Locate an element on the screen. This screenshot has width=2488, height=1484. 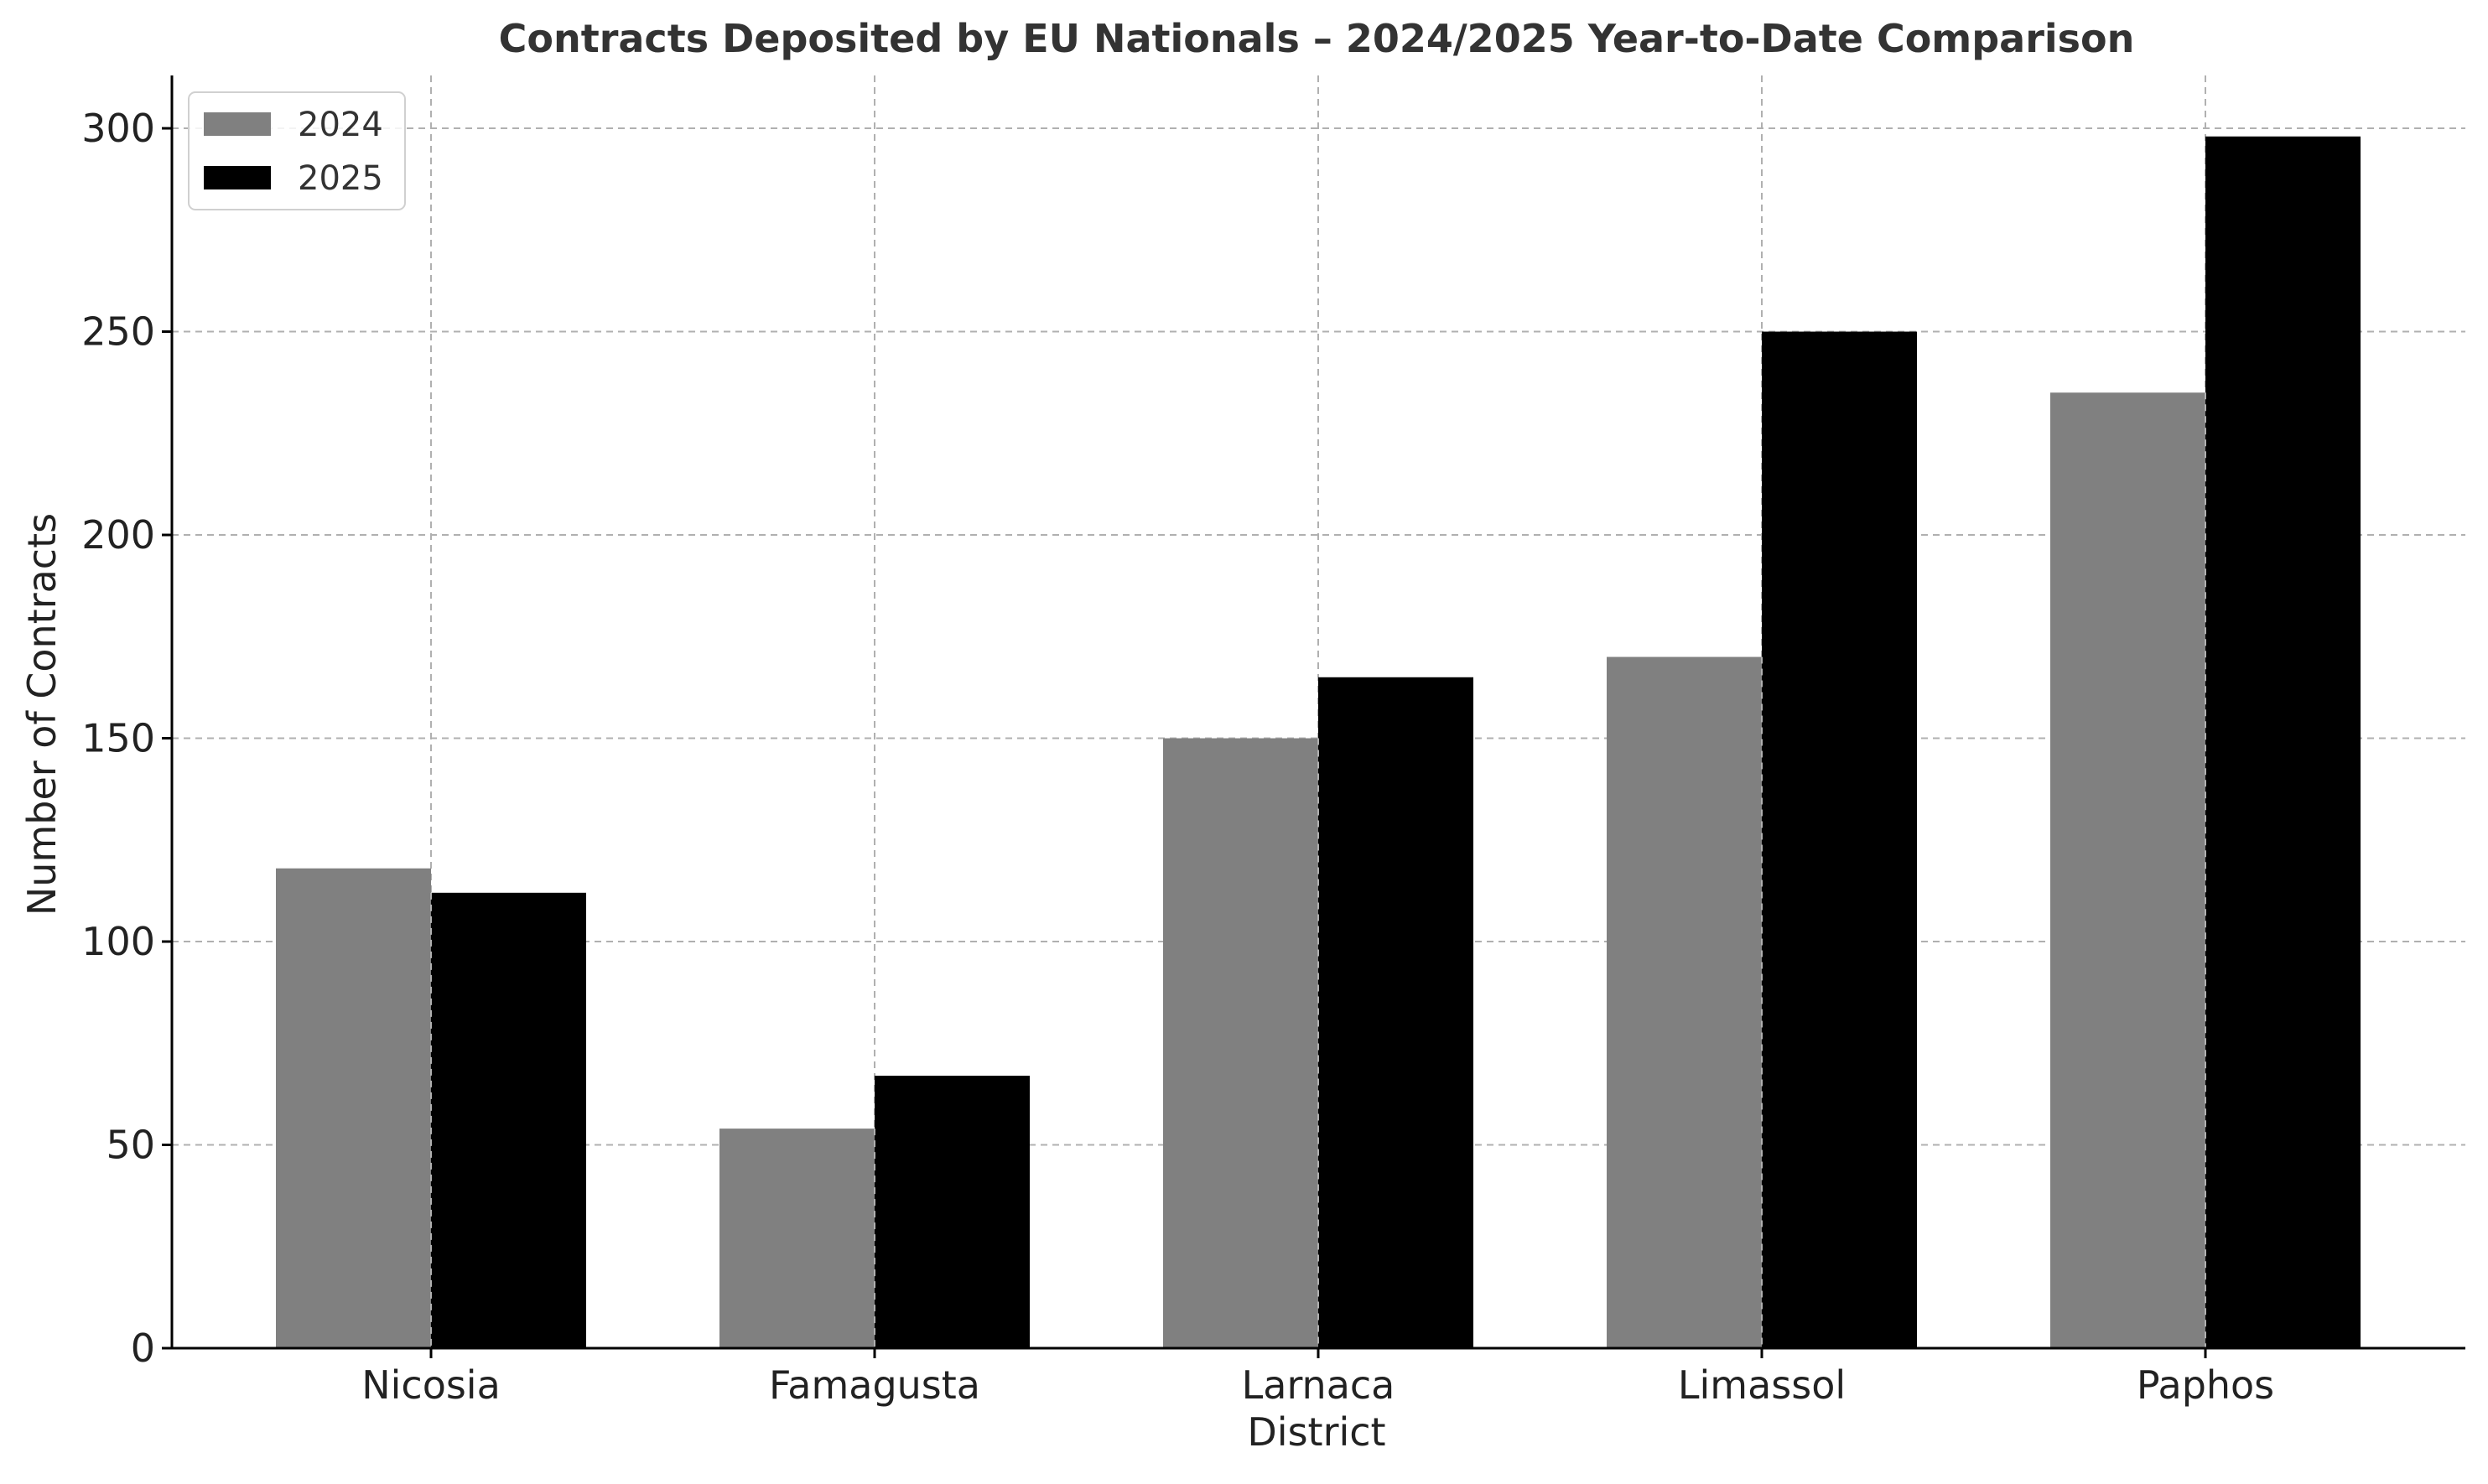
y-axis-label: Number of Contracts is located at coordinates (42, 714).